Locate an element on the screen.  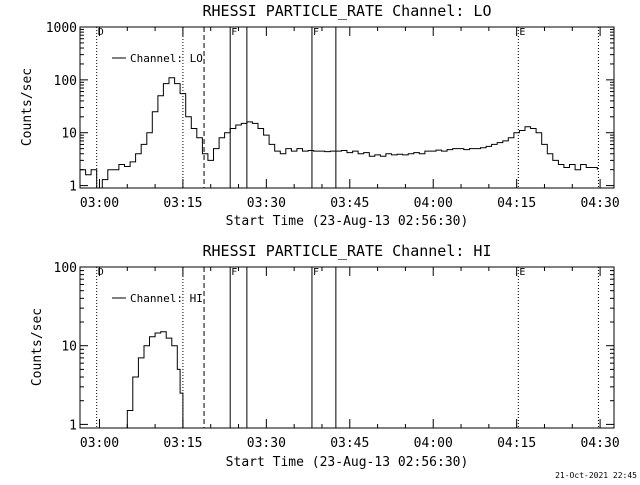
legend-entry: Channel: LO is located at coordinates (166, 58).